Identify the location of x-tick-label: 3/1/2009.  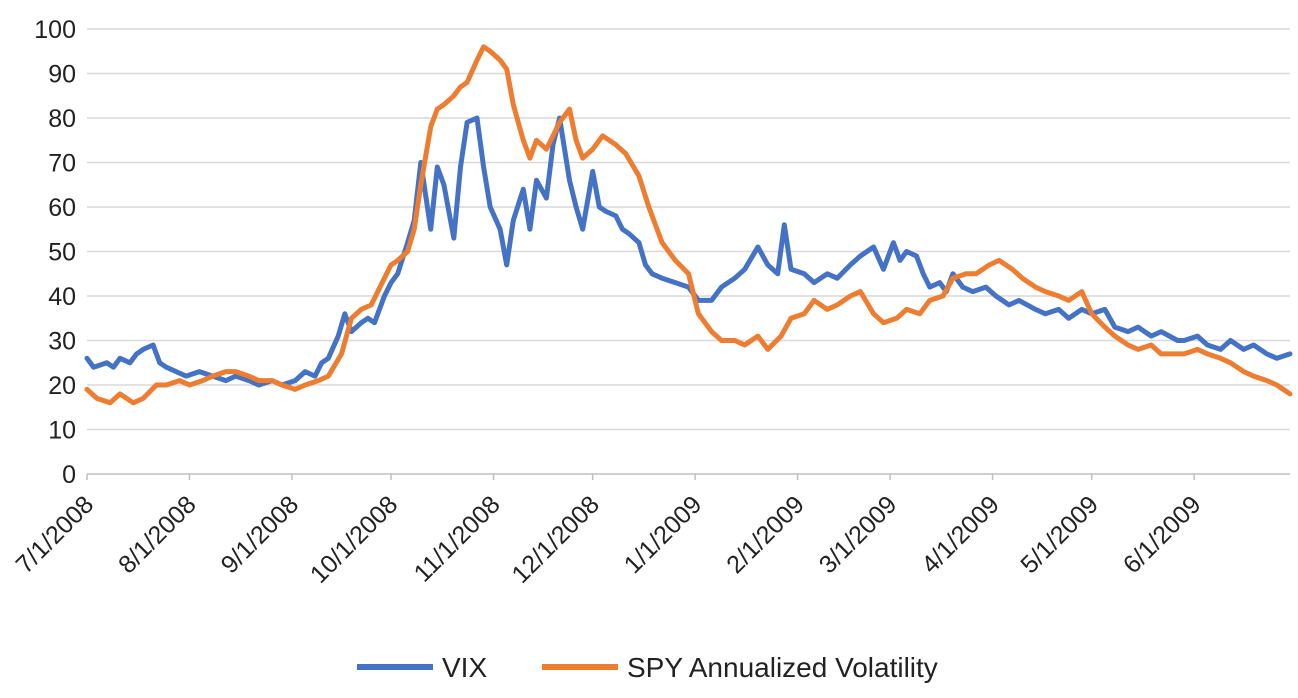
(858, 534).